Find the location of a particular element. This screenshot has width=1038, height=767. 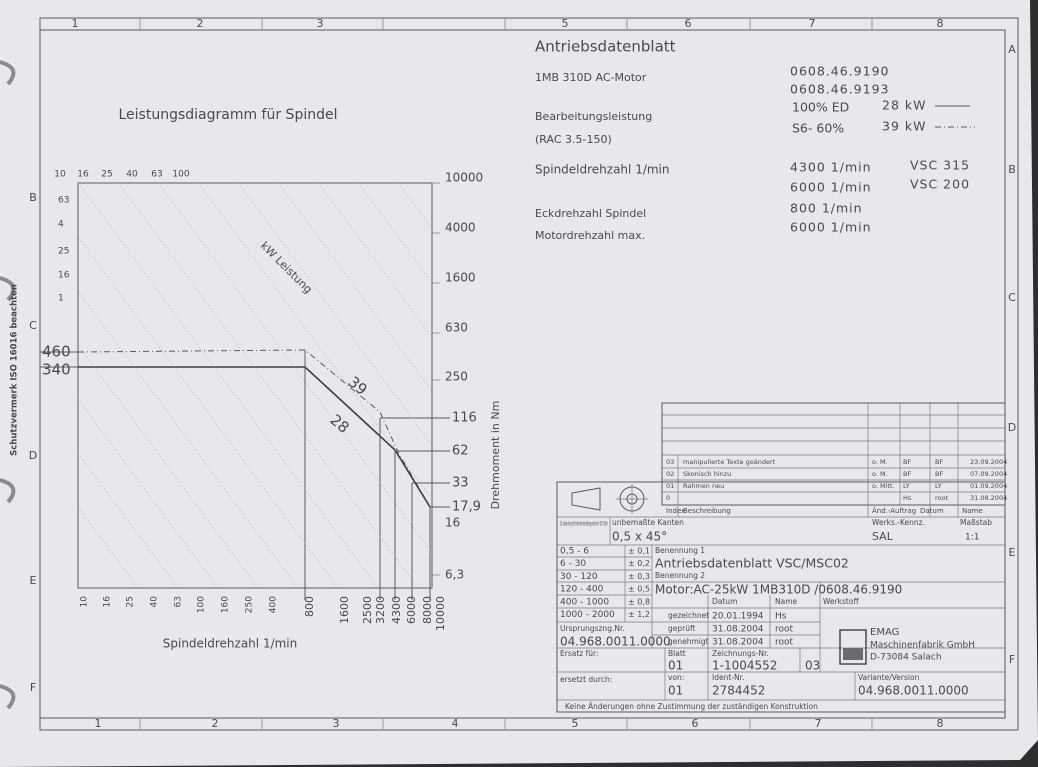

drive-type: VSC 315 is located at coordinates (940, 165).